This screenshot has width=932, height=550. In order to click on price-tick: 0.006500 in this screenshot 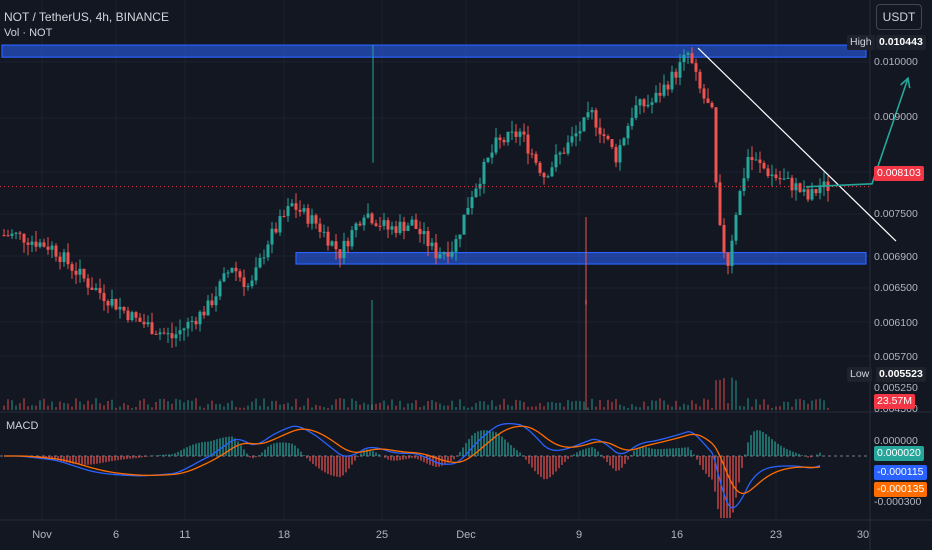, I will do `click(896, 288)`.